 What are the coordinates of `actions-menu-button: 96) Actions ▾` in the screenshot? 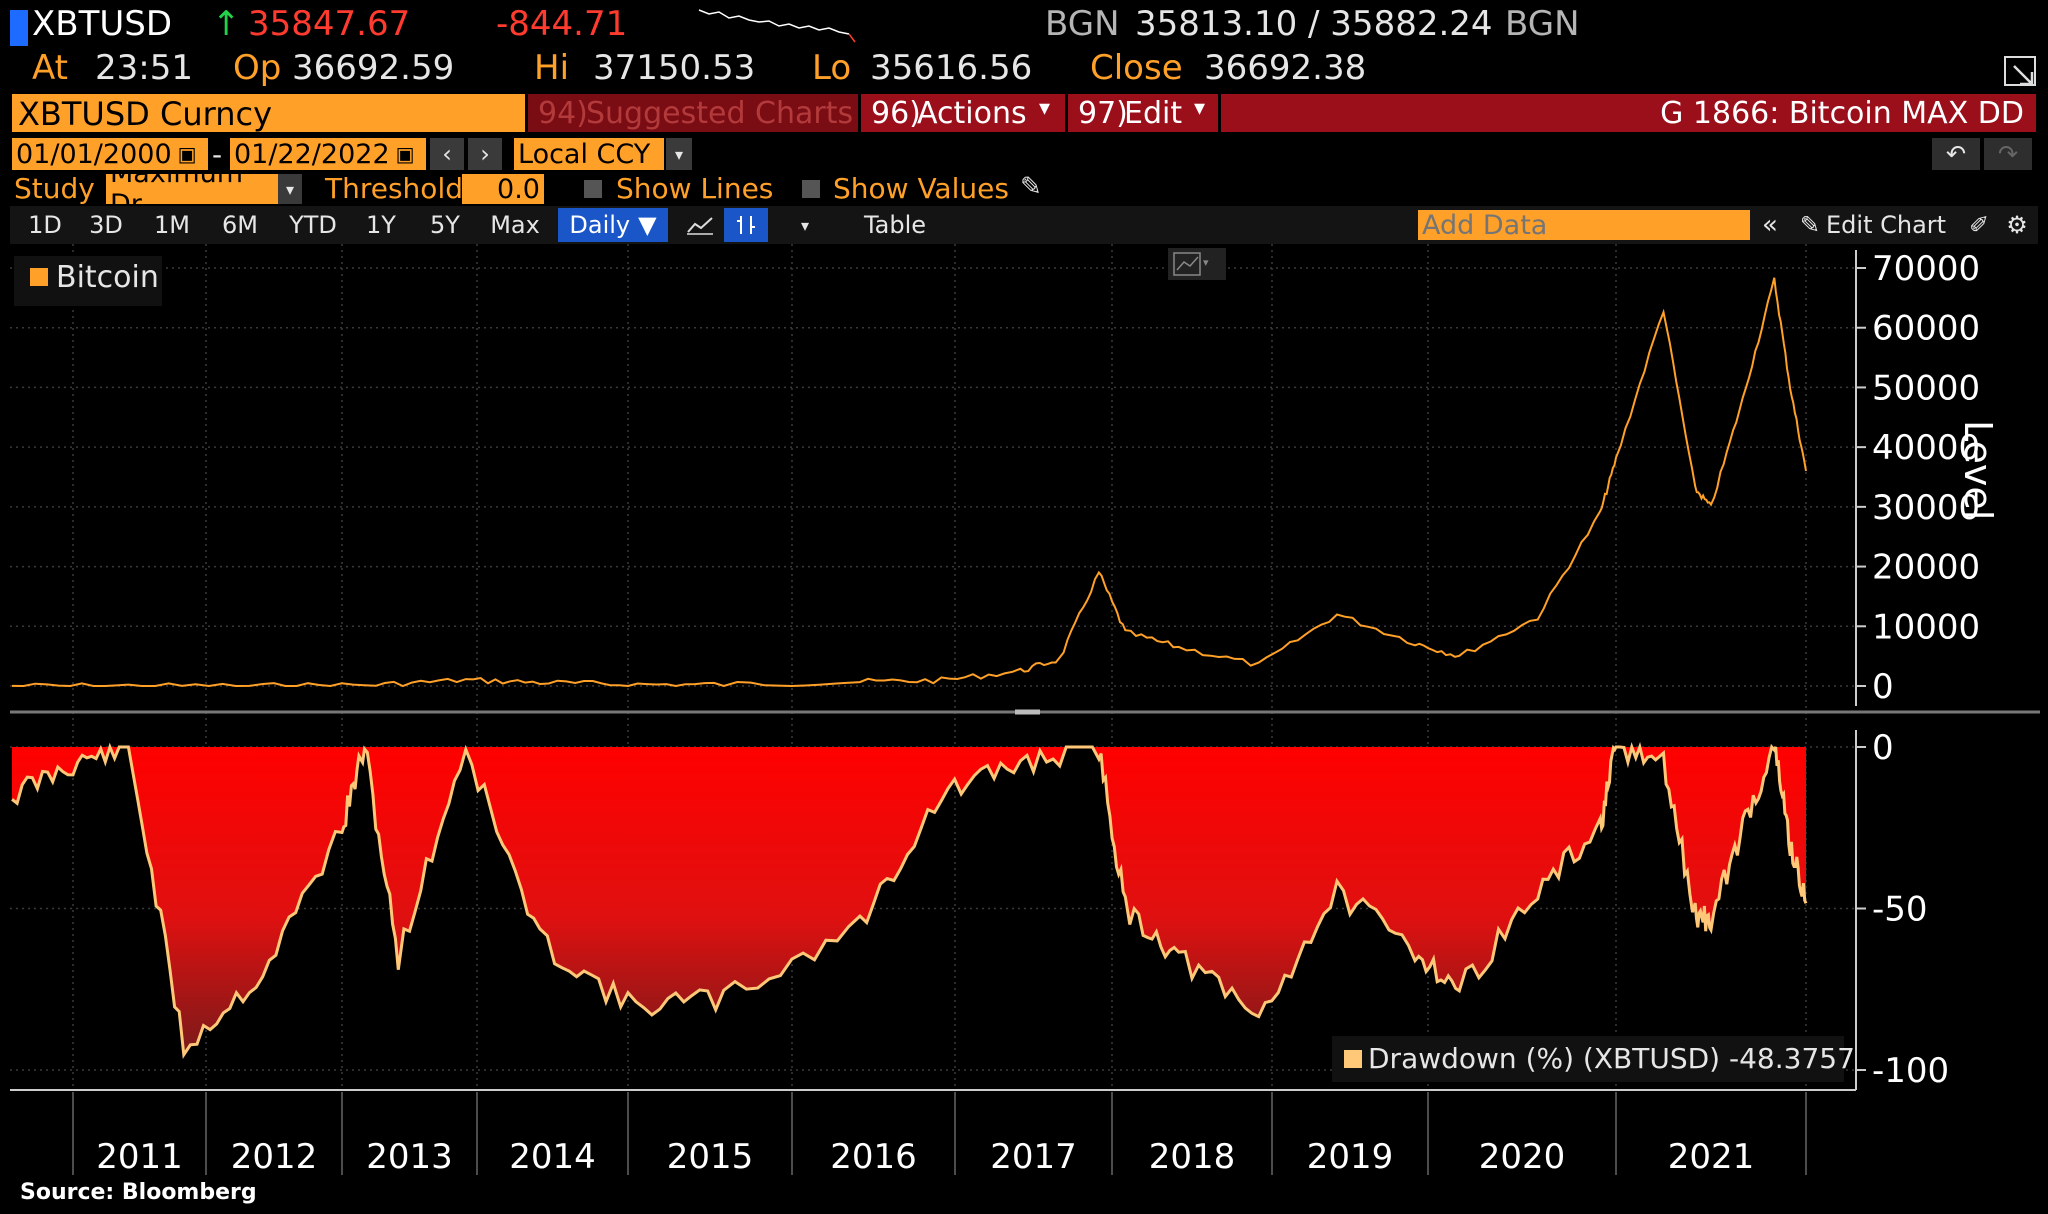 It's located at (963, 113).